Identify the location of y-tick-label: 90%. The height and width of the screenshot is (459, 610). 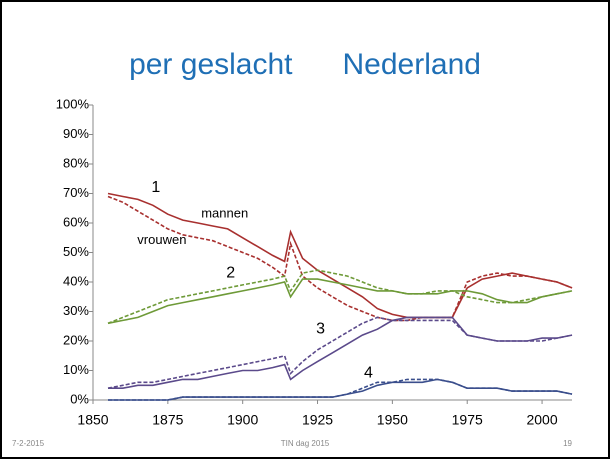
(76, 133).